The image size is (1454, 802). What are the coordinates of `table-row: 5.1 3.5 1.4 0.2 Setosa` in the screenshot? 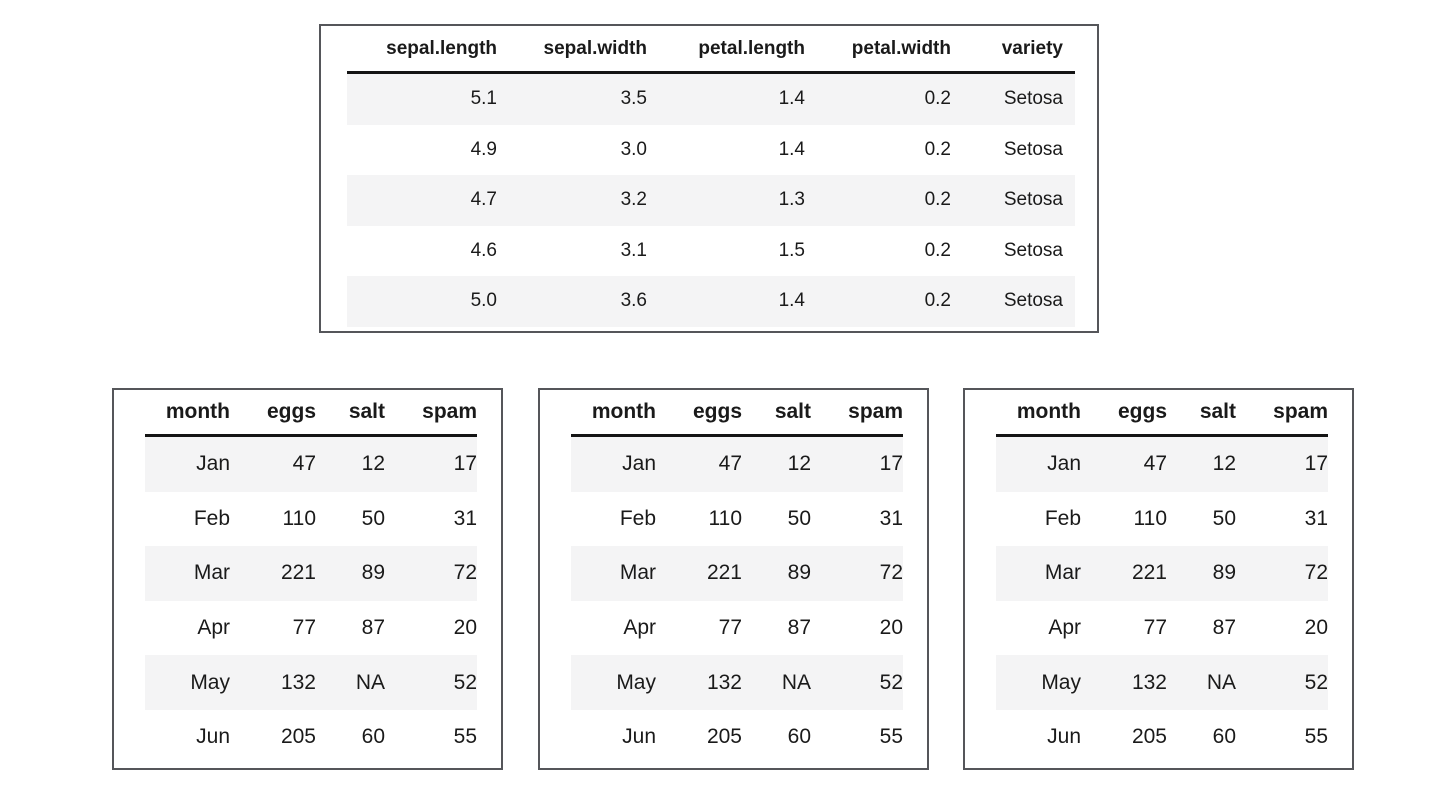 It's located at (711, 98).